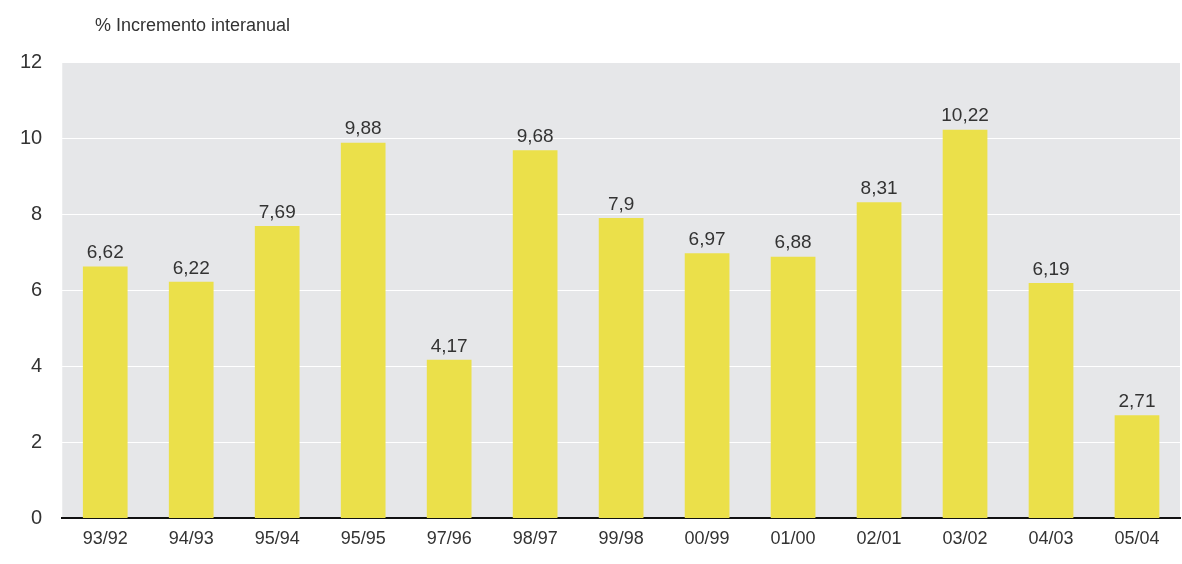  Describe the element at coordinates (37, 440) in the screenshot. I see `y-tick-label: 2` at that location.